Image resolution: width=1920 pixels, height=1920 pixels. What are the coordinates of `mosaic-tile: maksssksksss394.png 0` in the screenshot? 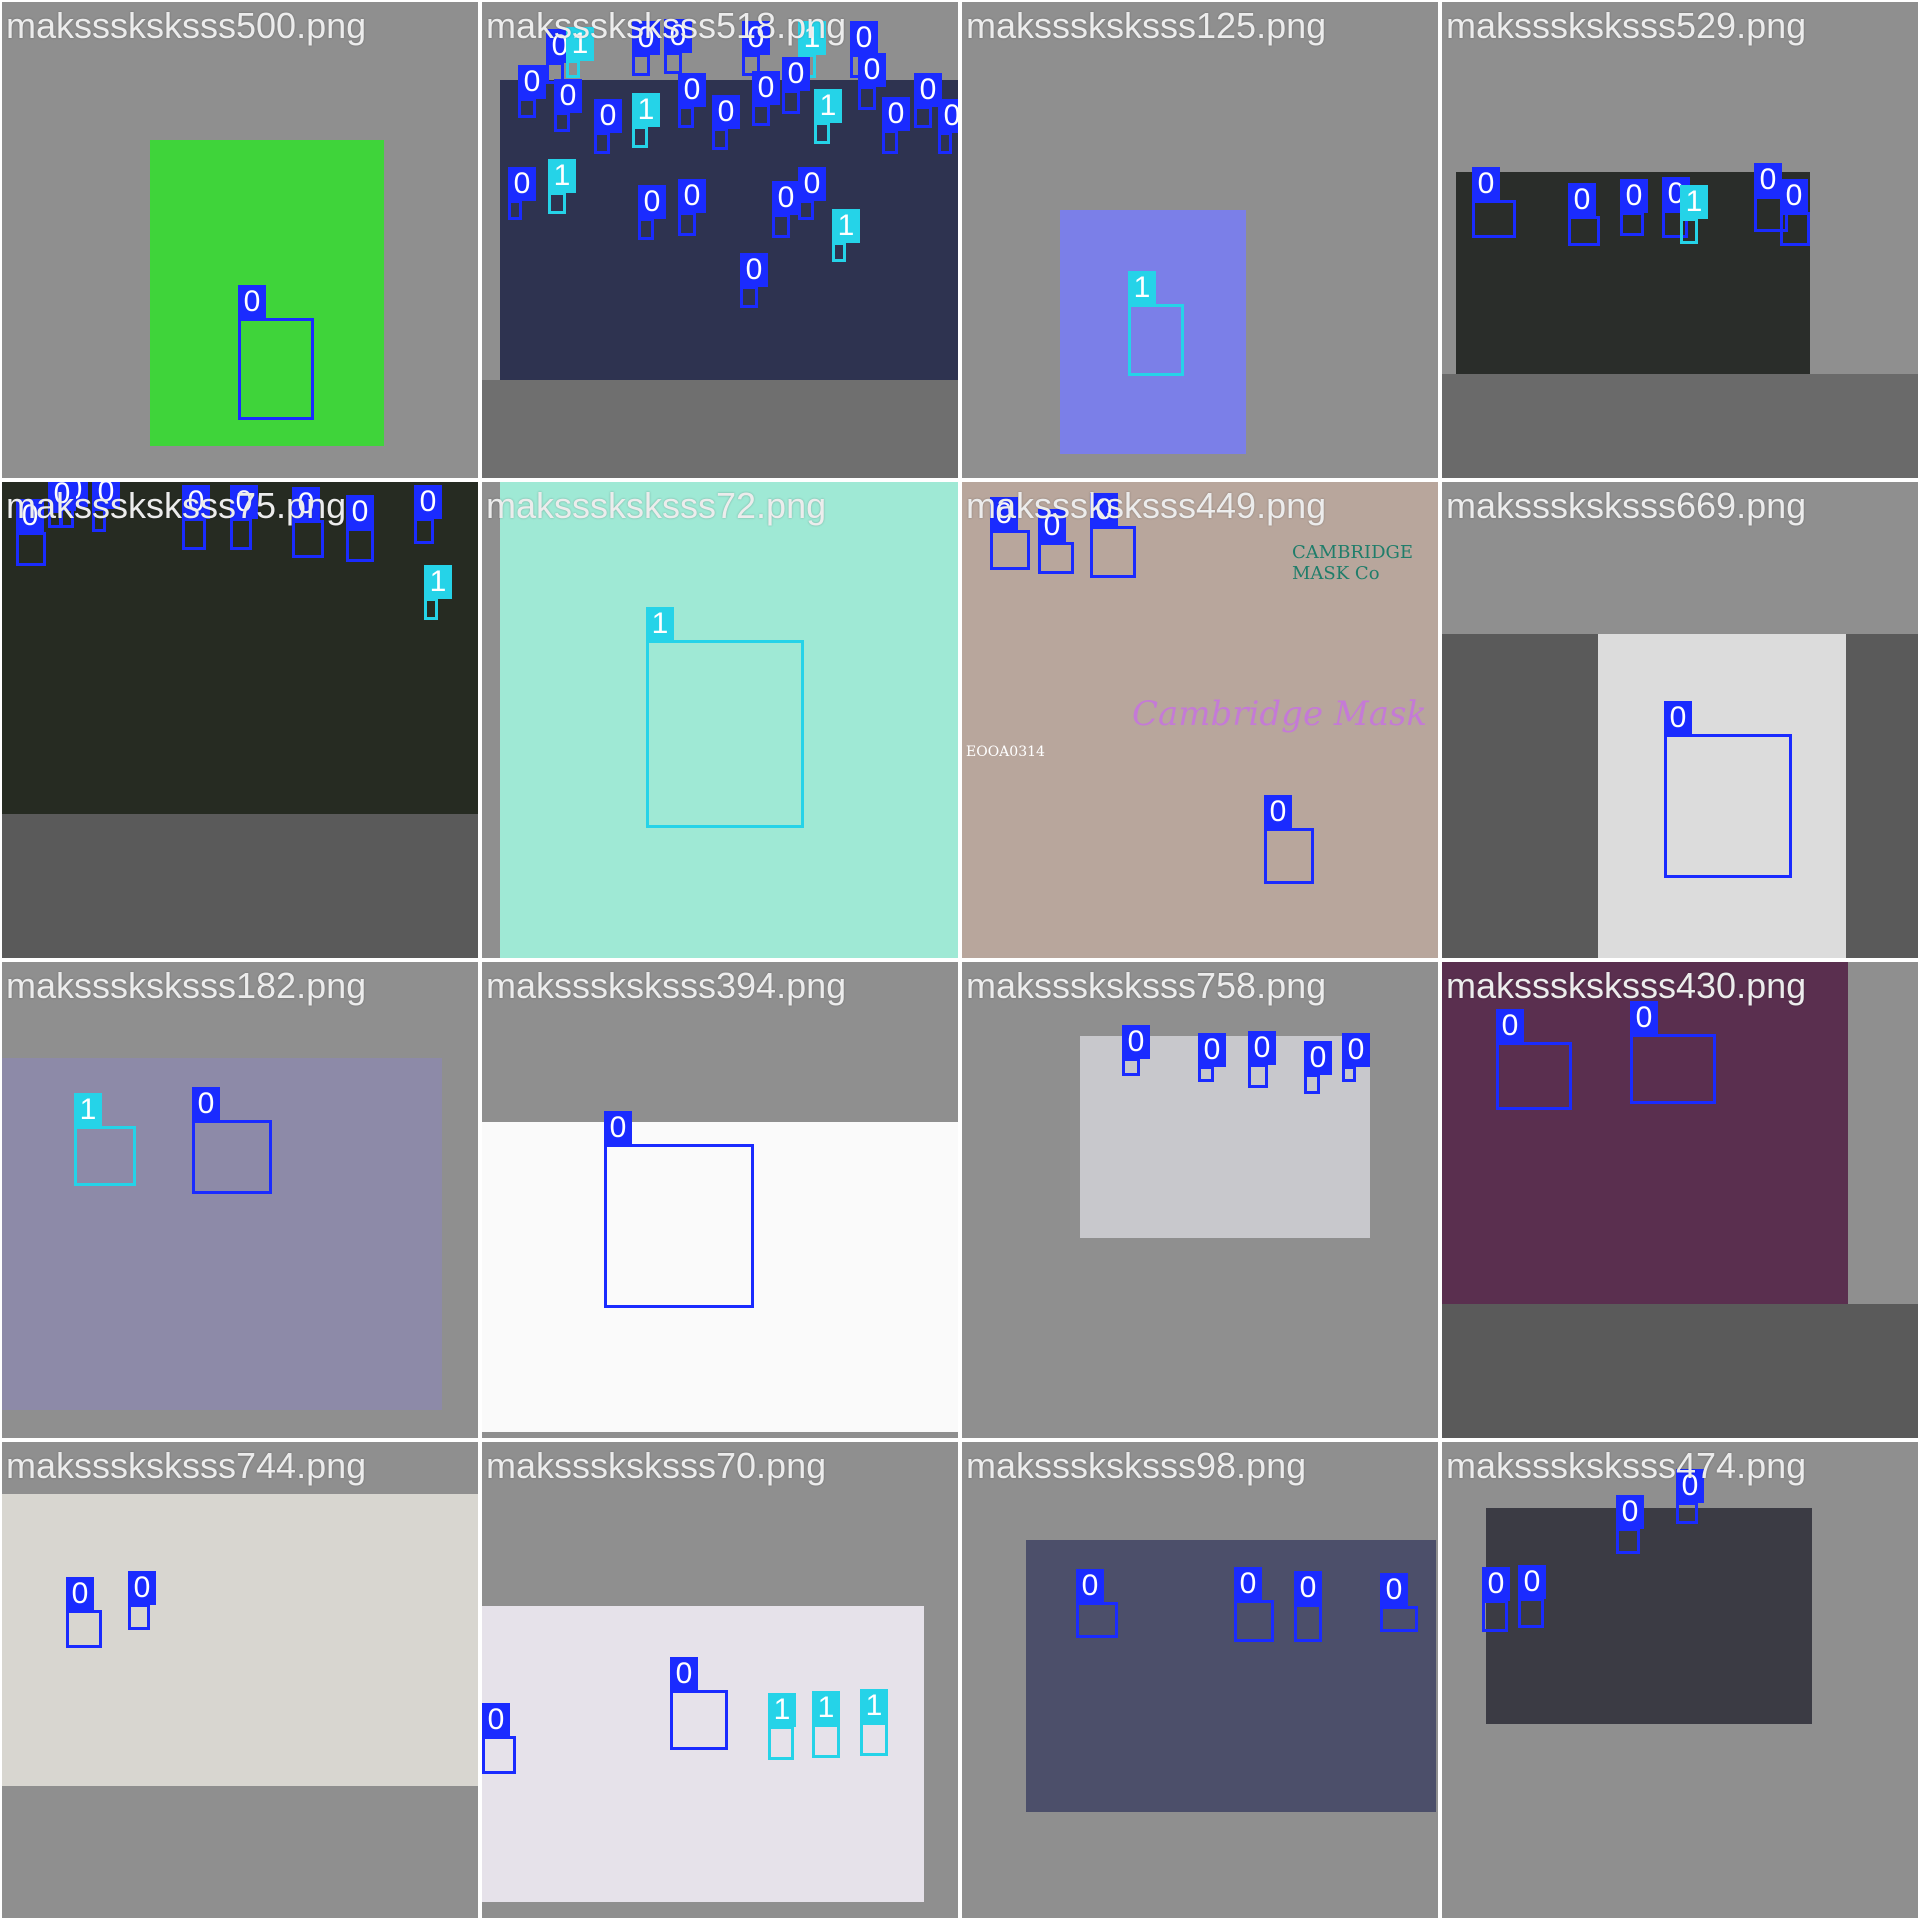 It's located at (720, 1200).